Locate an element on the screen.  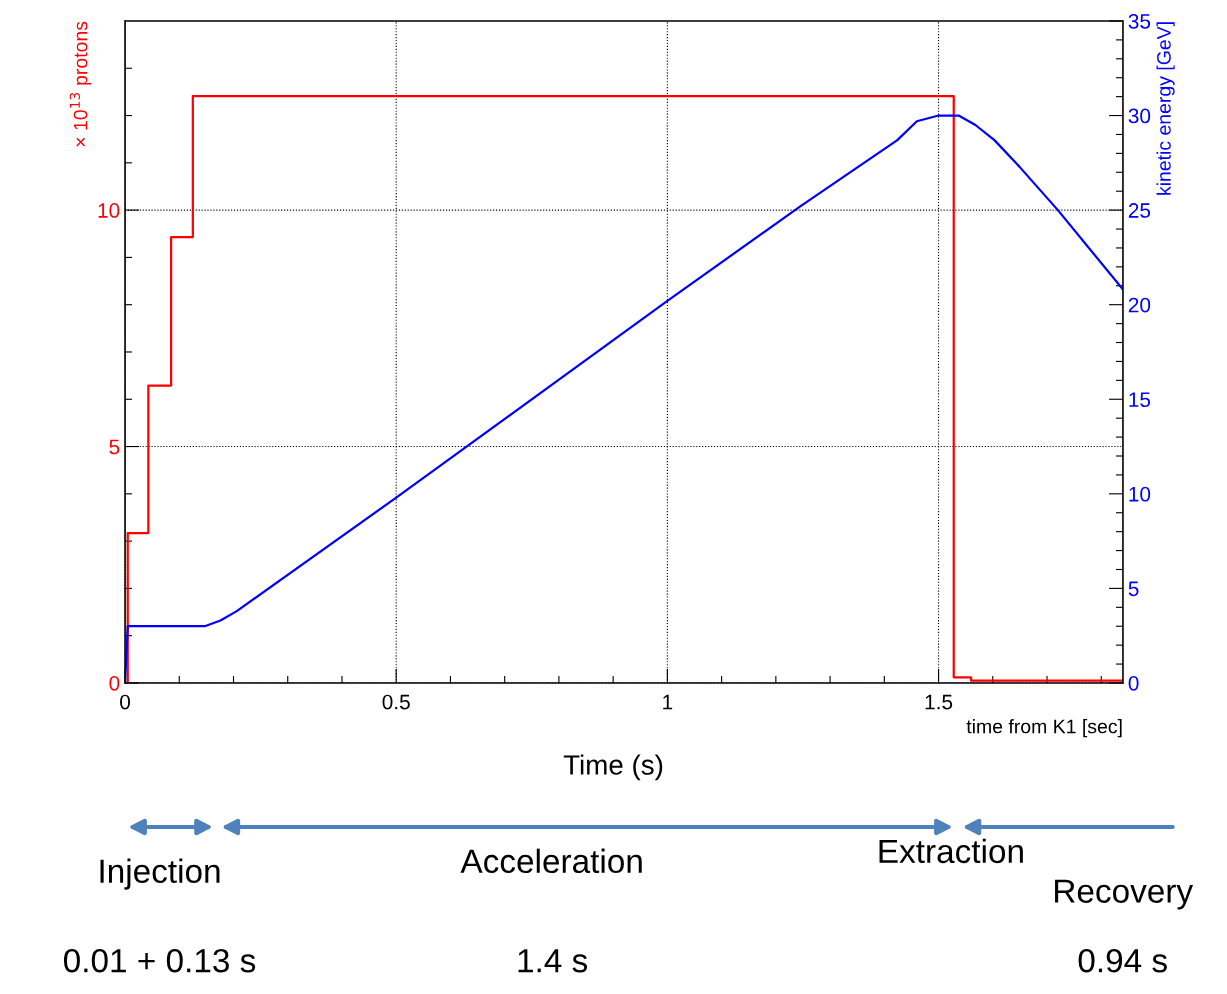
y-tick-label: 5 is located at coordinates (114, 447).